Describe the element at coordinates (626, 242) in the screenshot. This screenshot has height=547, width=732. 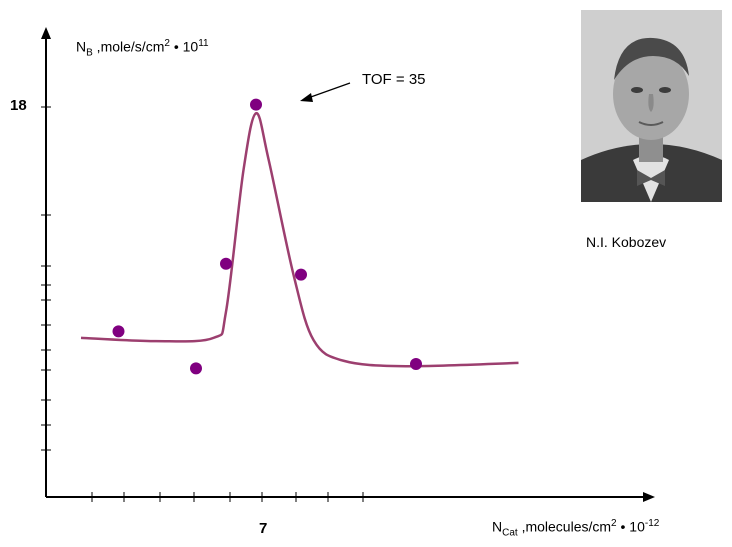
I see `portrait-caption: N.I. Kobozev` at that location.